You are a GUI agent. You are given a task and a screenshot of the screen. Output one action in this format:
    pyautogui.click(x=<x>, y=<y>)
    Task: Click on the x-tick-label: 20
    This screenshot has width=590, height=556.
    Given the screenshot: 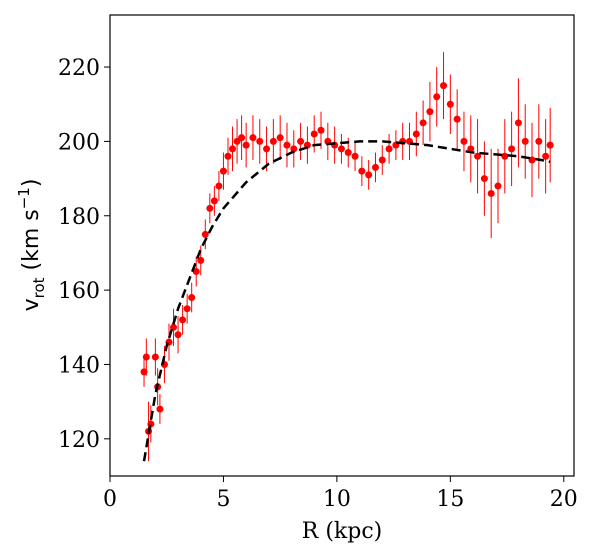 What is the action you would take?
    pyautogui.click(x=564, y=499)
    